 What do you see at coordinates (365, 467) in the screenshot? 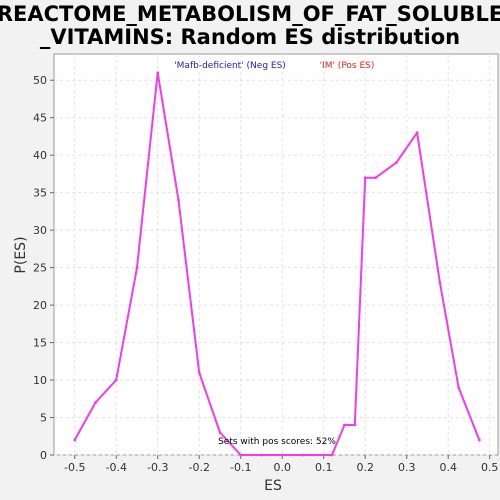
I see `x-tick-label: 0.2` at bounding box center [365, 467].